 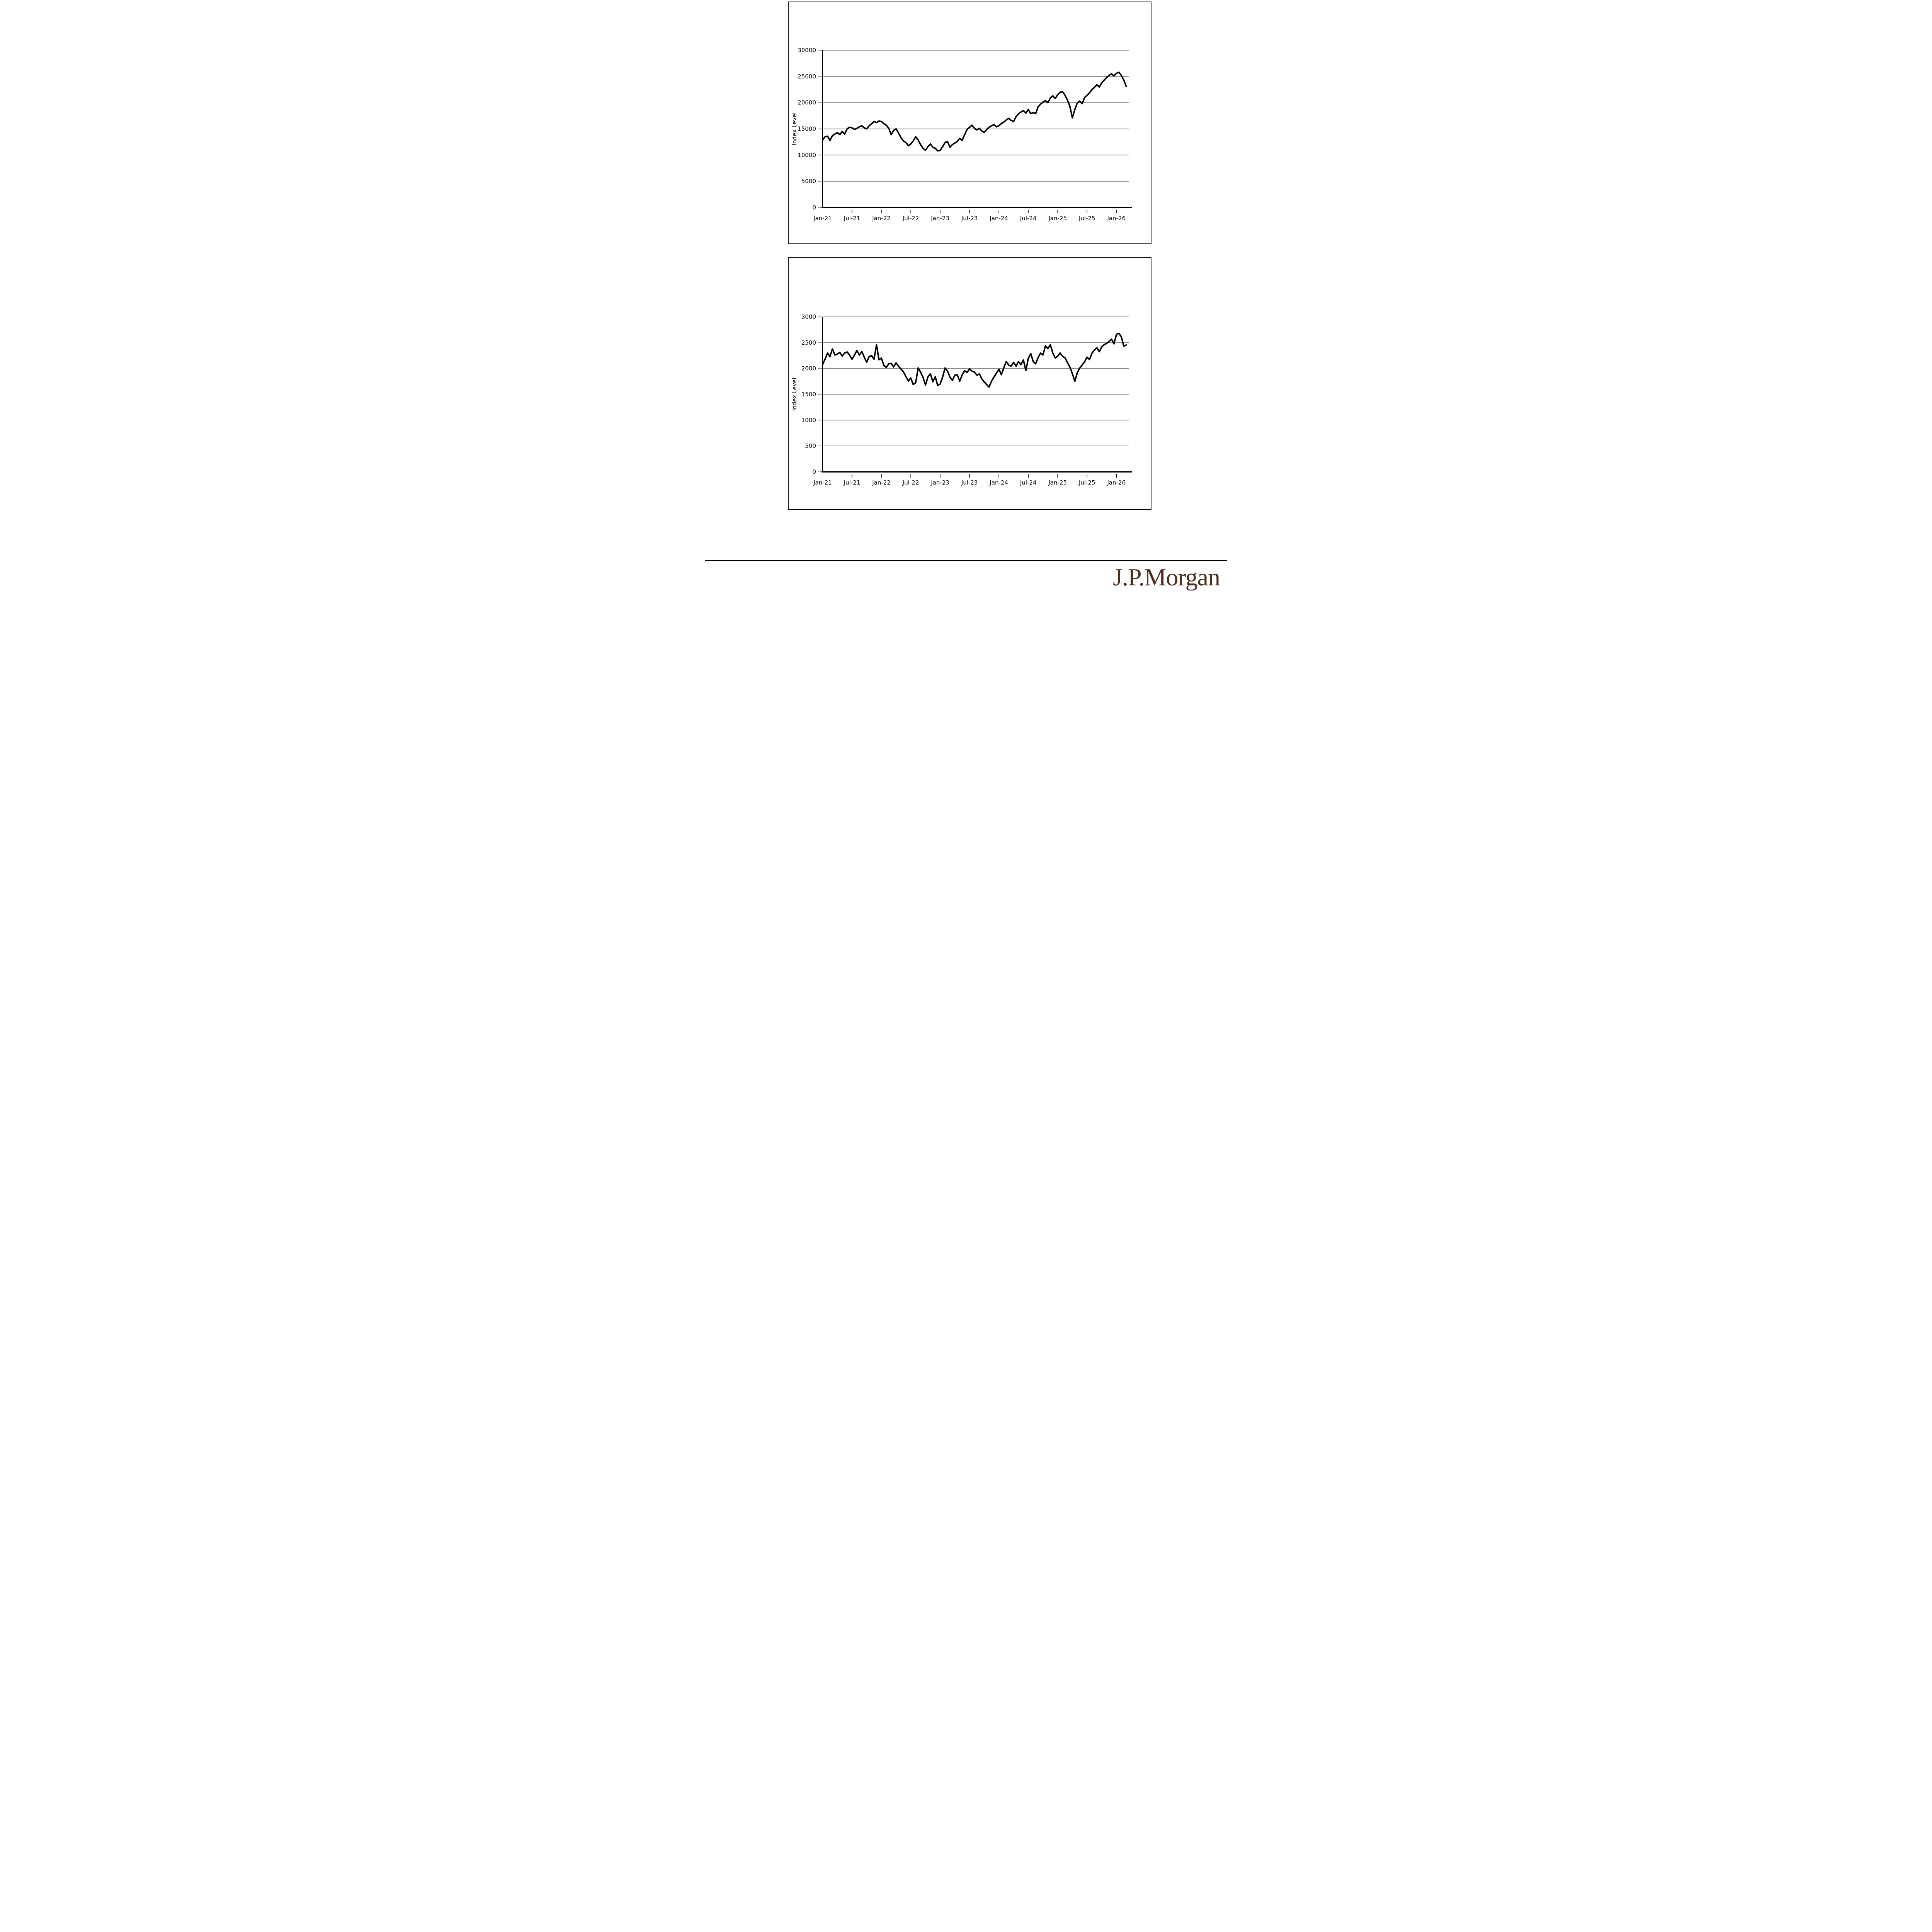 I want to click on y-tick-label: 1500, so click(x=808, y=395).